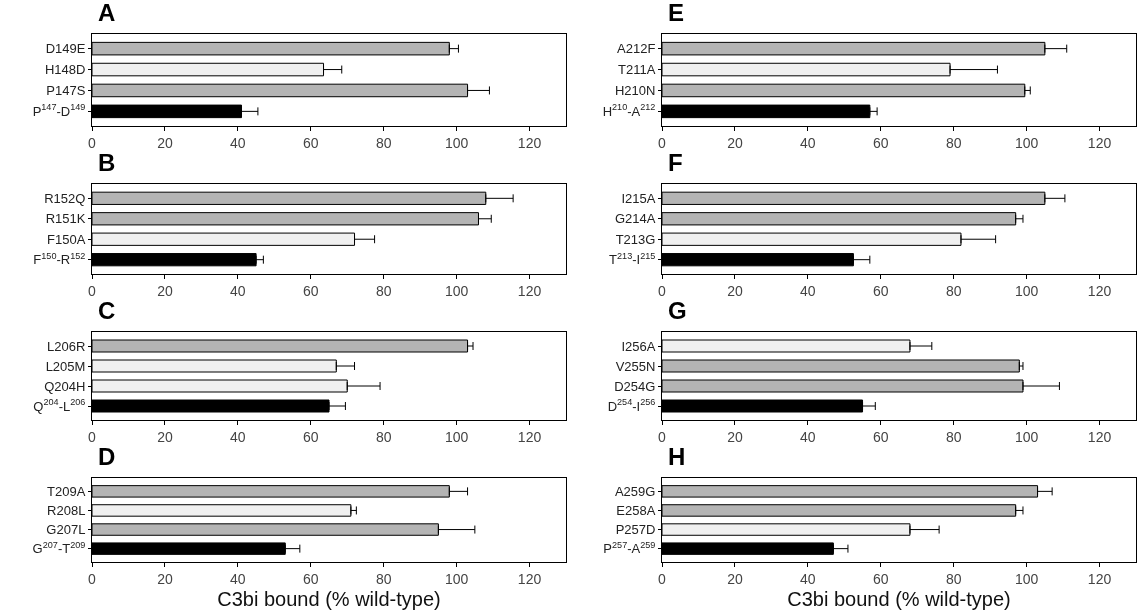 The image size is (1140, 616). What do you see at coordinates (107, 456) in the screenshot?
I see `chart-title: D` at bounding box center [107, 456].